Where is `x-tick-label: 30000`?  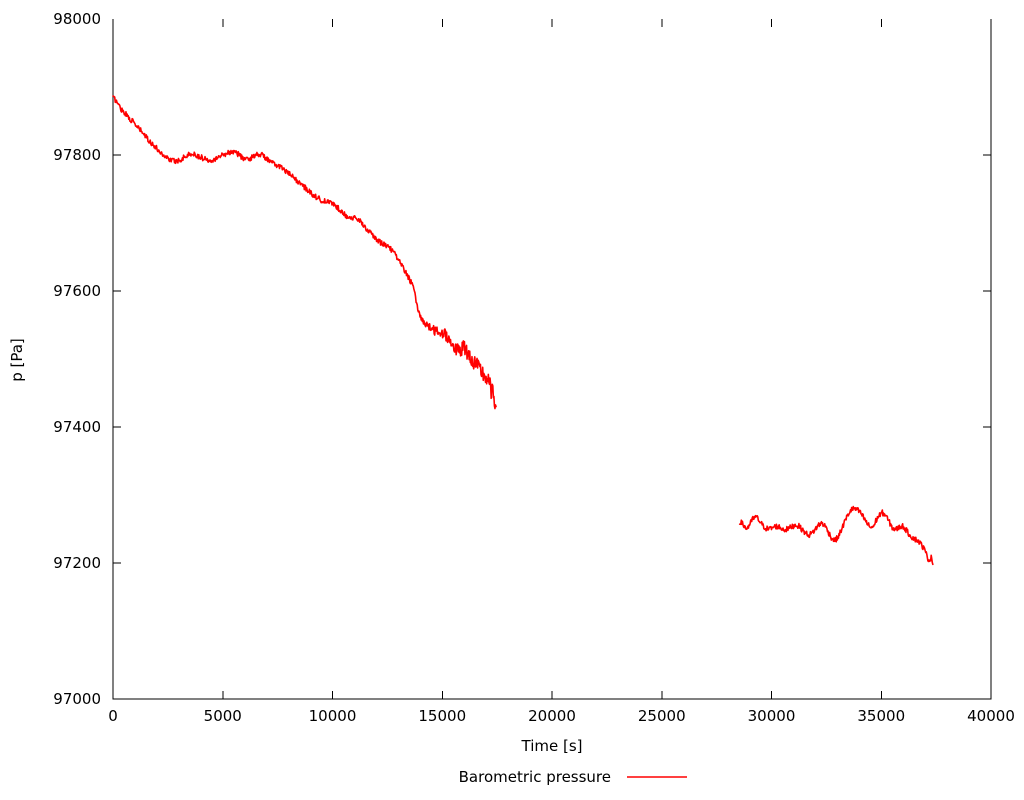
x-tick-label: 30000 is located at coordinates (772, 716).